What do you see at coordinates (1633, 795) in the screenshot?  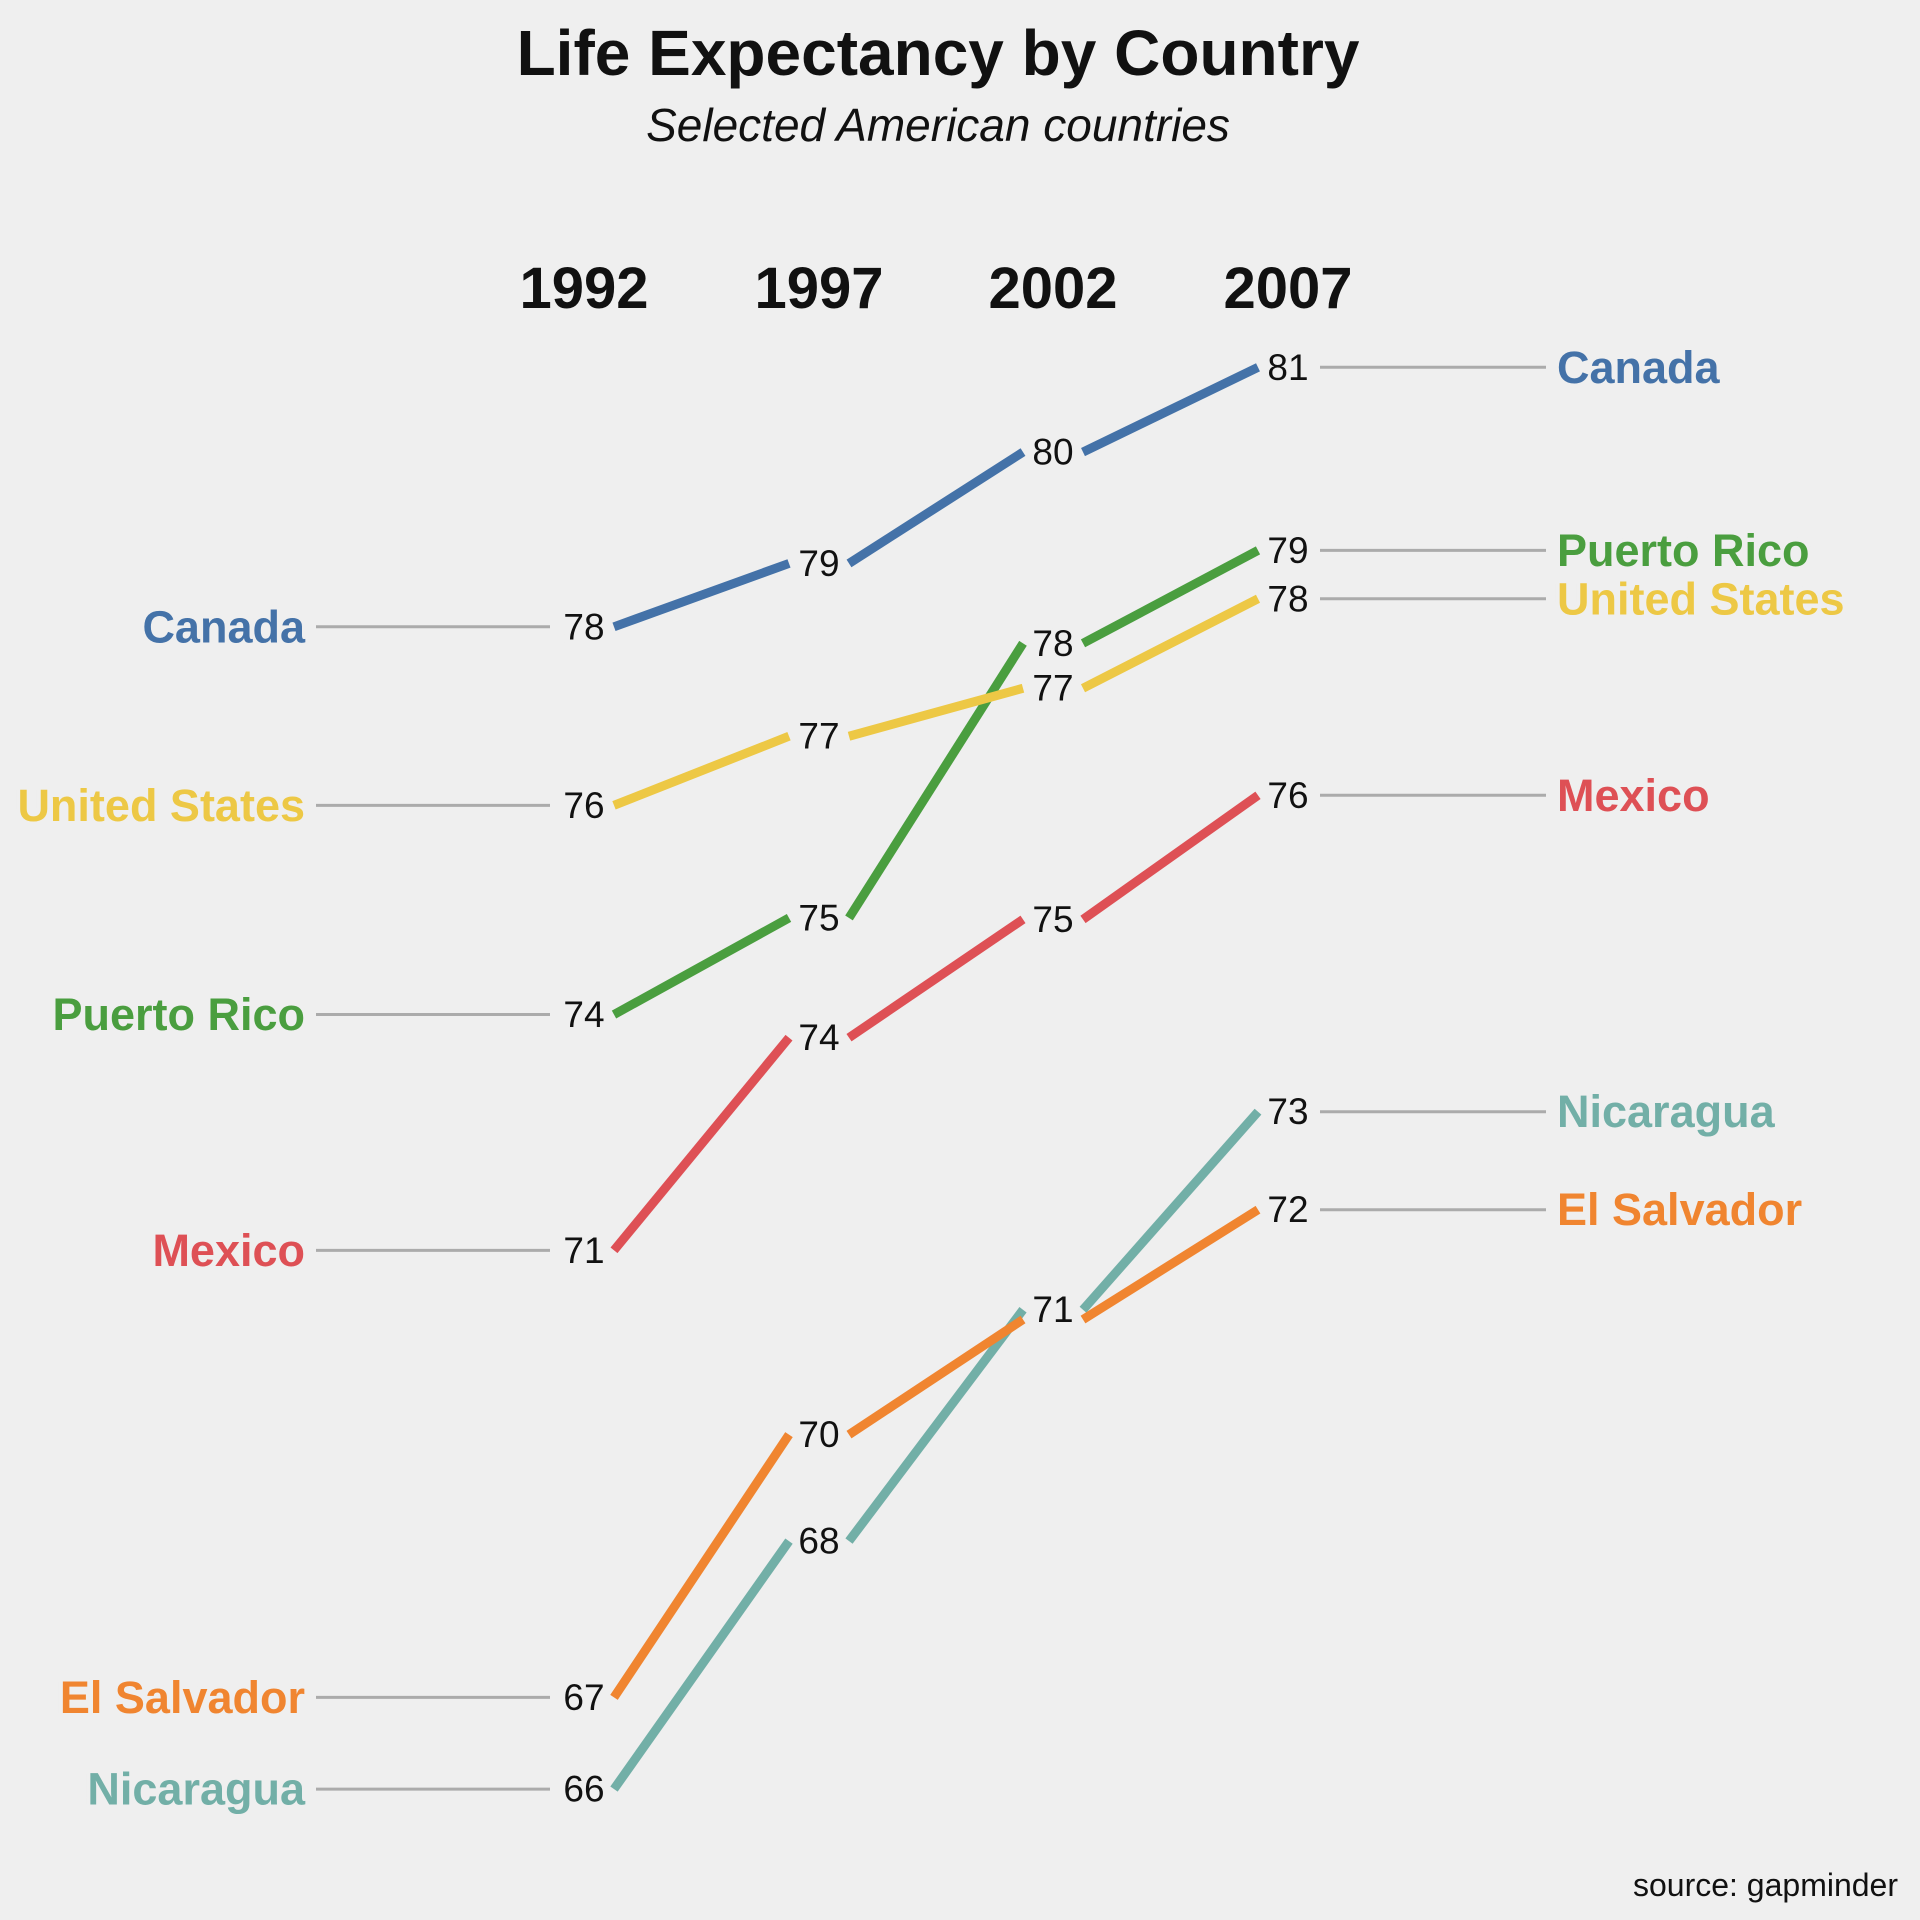 I see `right-country-label-mexico: Mexico` at bounding box center [1633, 795].